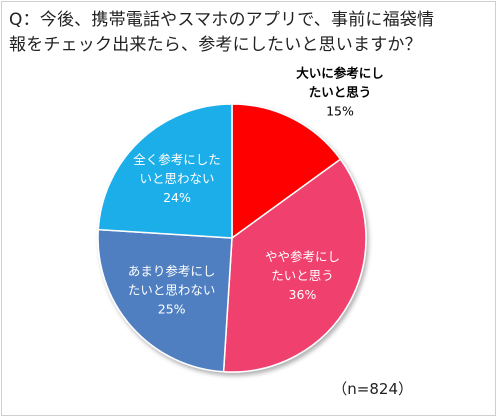  What do you see at coordinates (372, 389) in the screenshot?
I see `sample-size-note: （n=824）` at bounding box center [372, 389].